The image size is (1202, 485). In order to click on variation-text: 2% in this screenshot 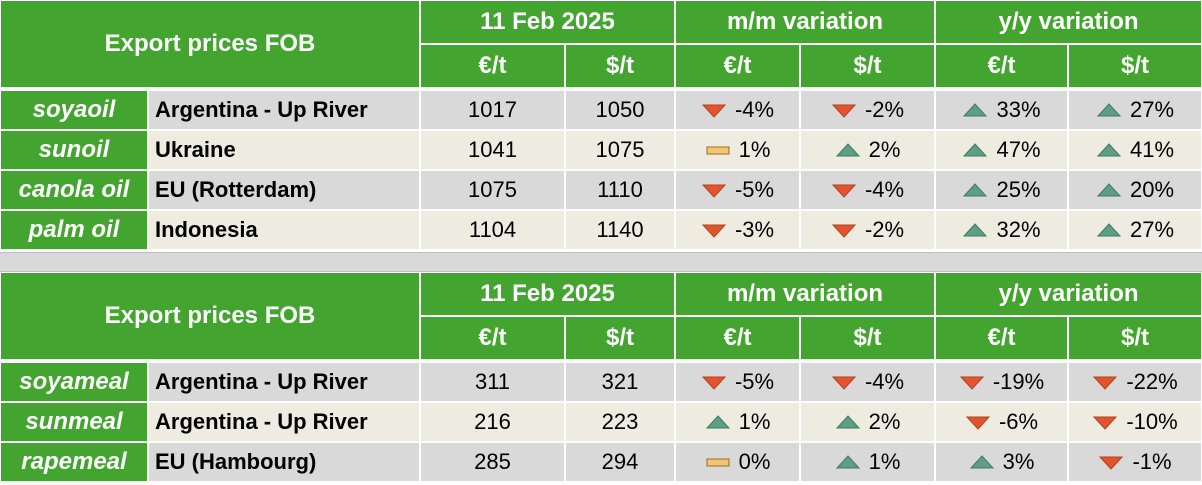, I will do `click(884, 149)`.